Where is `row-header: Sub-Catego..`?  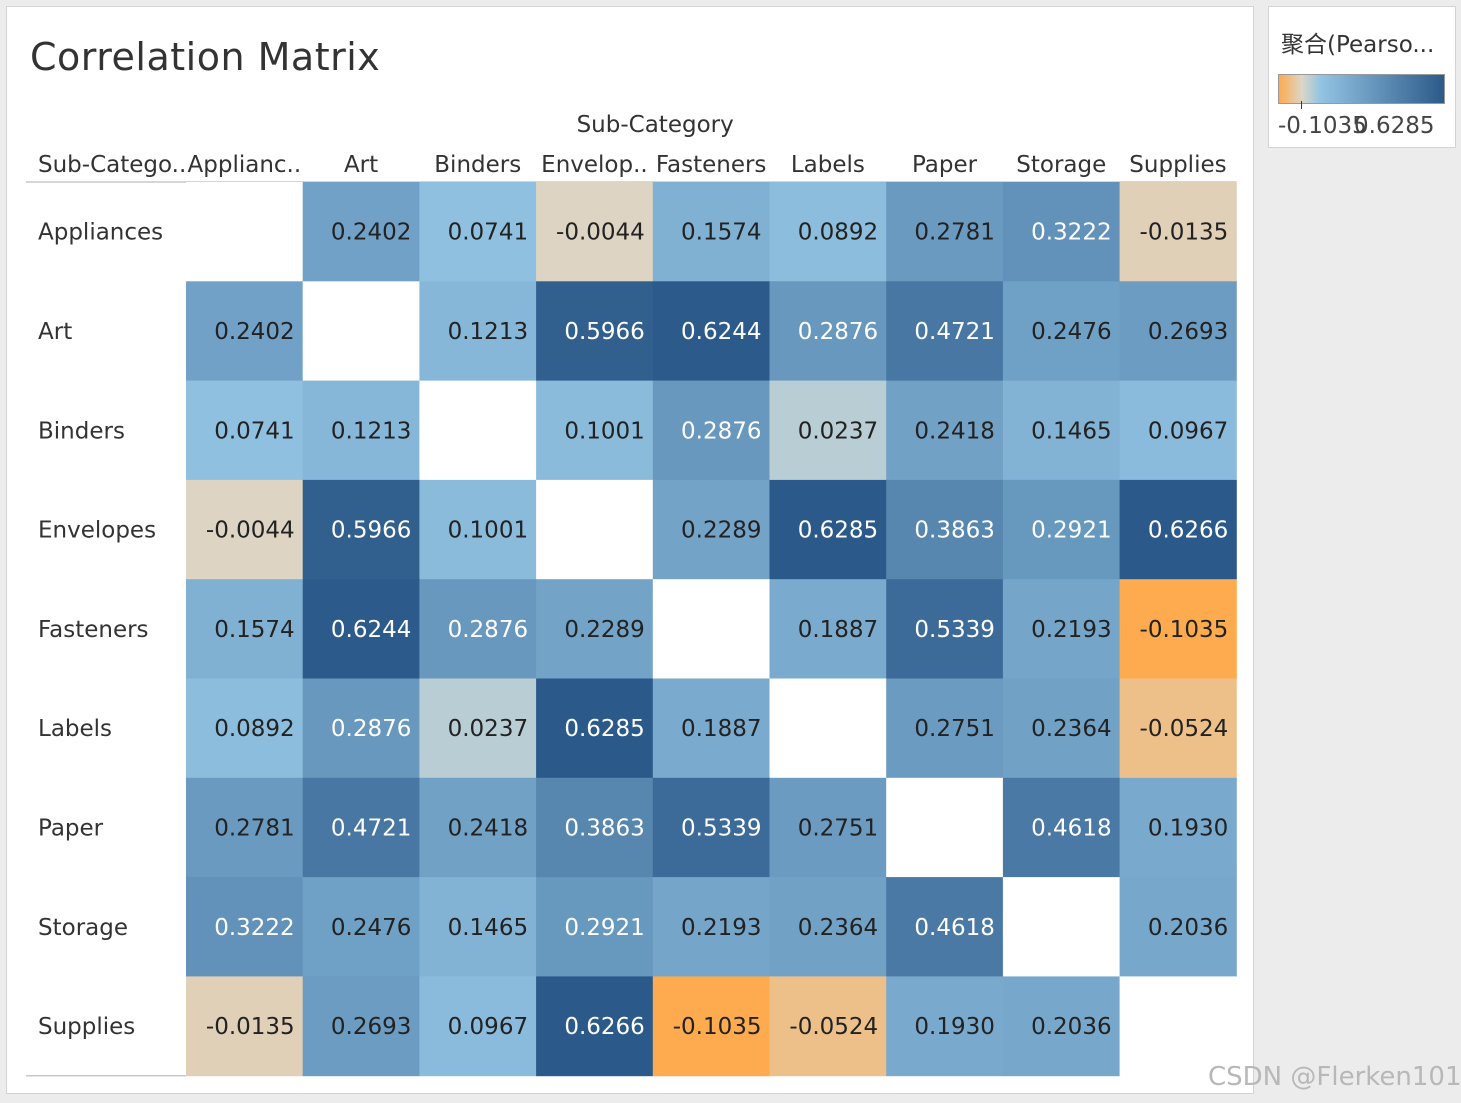 row-header: Sub-Catego.. is located at coordinates (112, 165).